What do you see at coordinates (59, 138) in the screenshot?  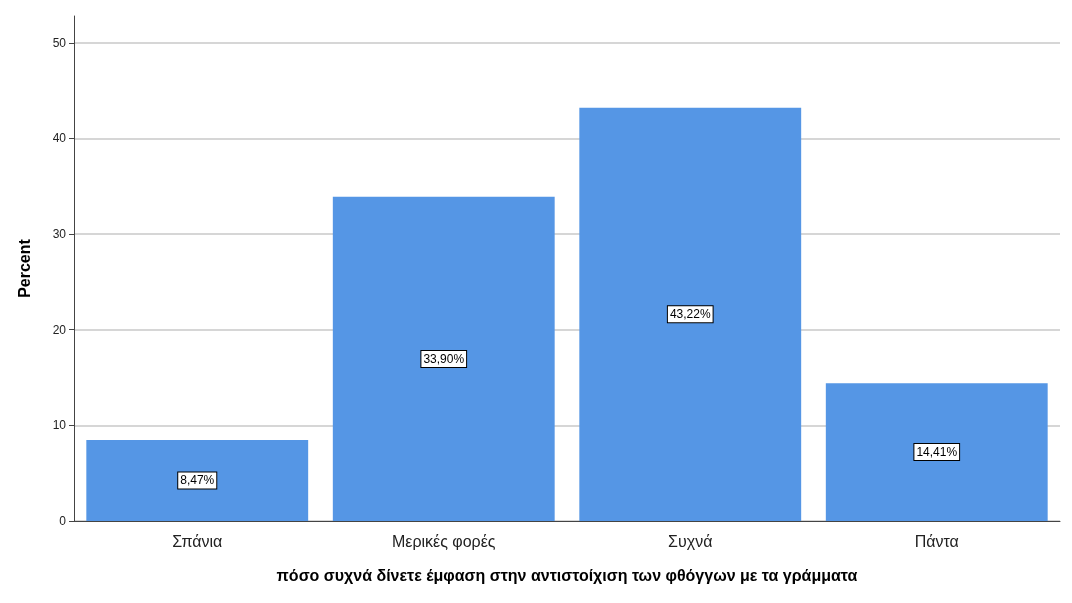 I see `y-tick-label: 40` at bounding box center [59, 138].